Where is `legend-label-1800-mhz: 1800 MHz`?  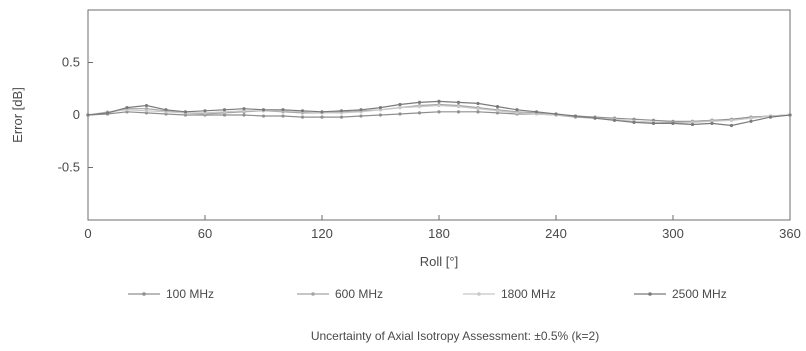 legend-label-1800-mhz: 1800 MHz is located at coordinates (528, 294).